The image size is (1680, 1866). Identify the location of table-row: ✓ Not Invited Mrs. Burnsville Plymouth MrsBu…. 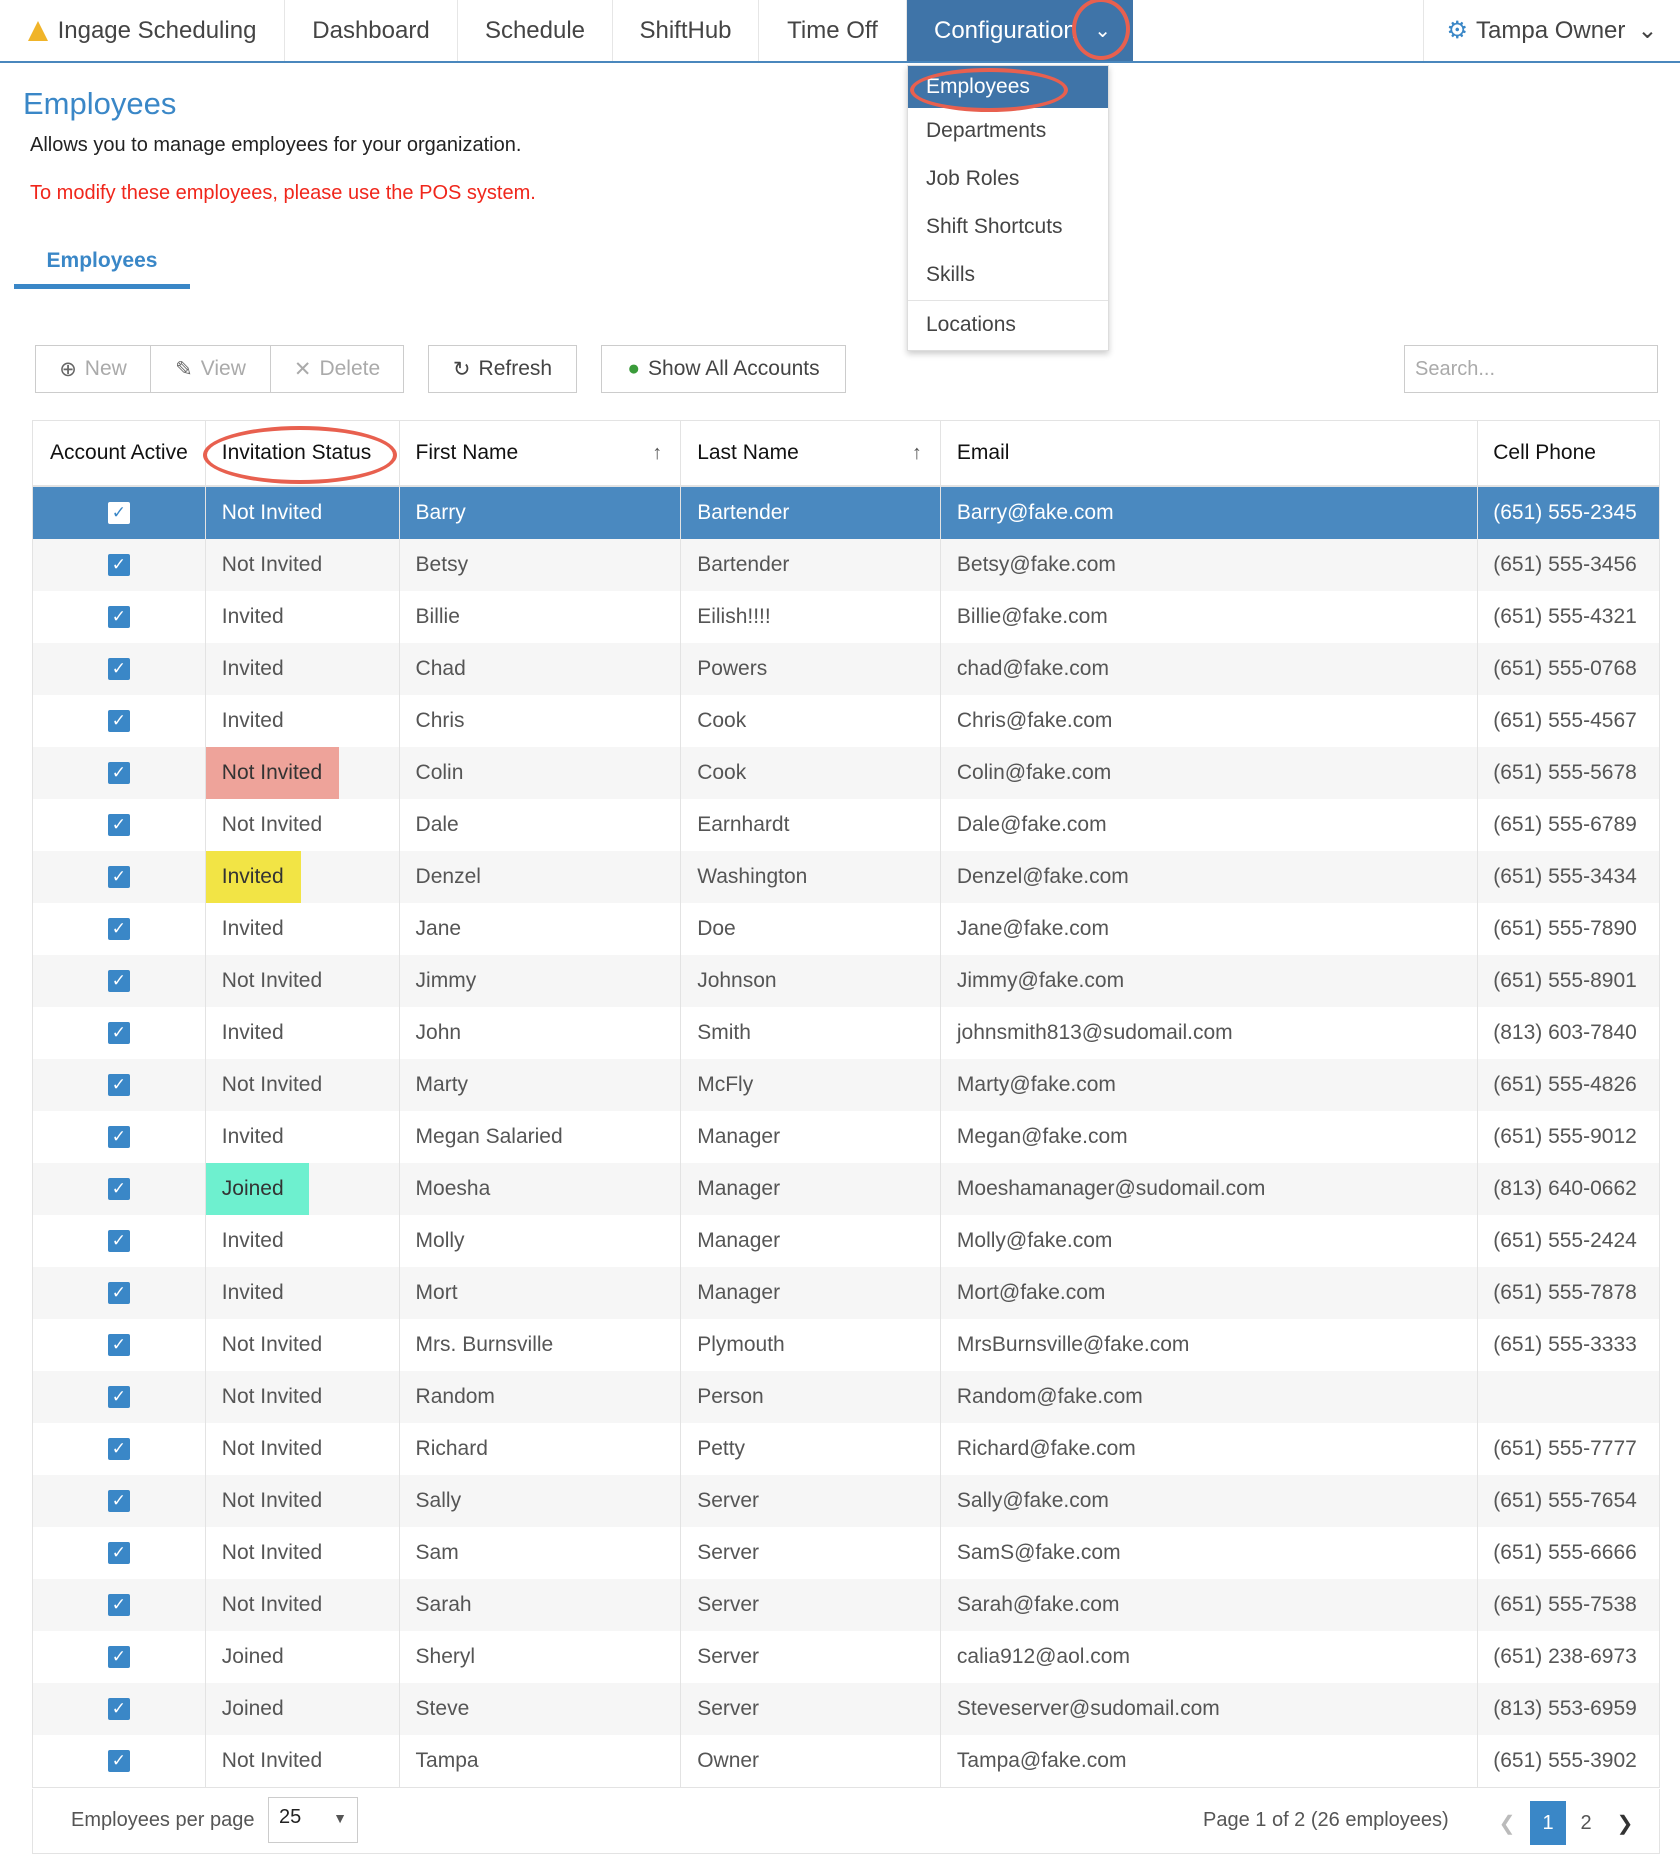
(846, 1345).